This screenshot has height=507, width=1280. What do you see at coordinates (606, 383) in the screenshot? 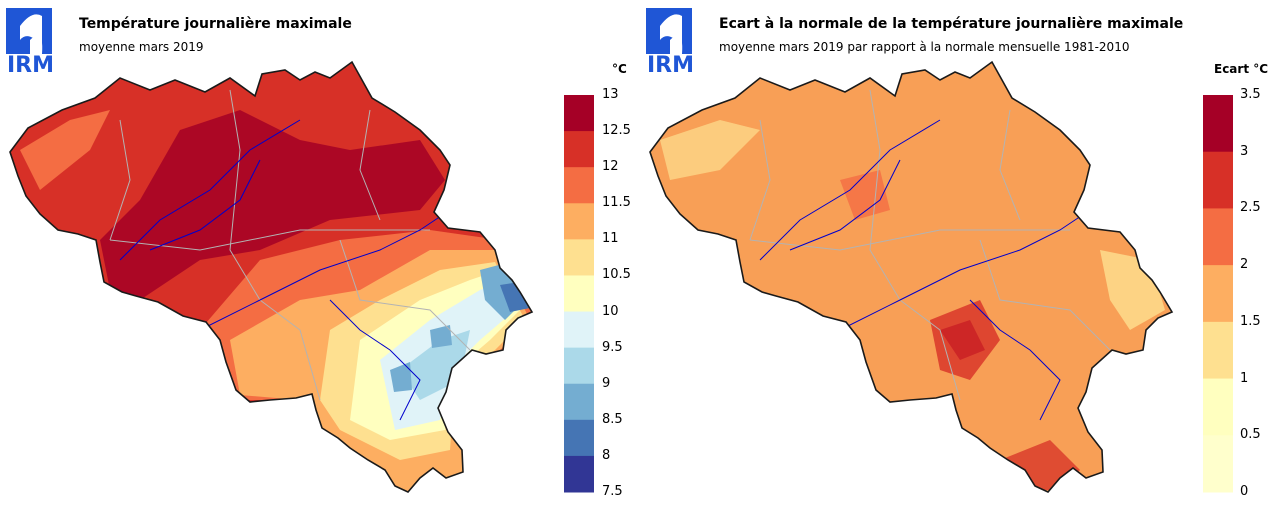
I see `legend-tick-label: 9` at bounding box center [606, 383].